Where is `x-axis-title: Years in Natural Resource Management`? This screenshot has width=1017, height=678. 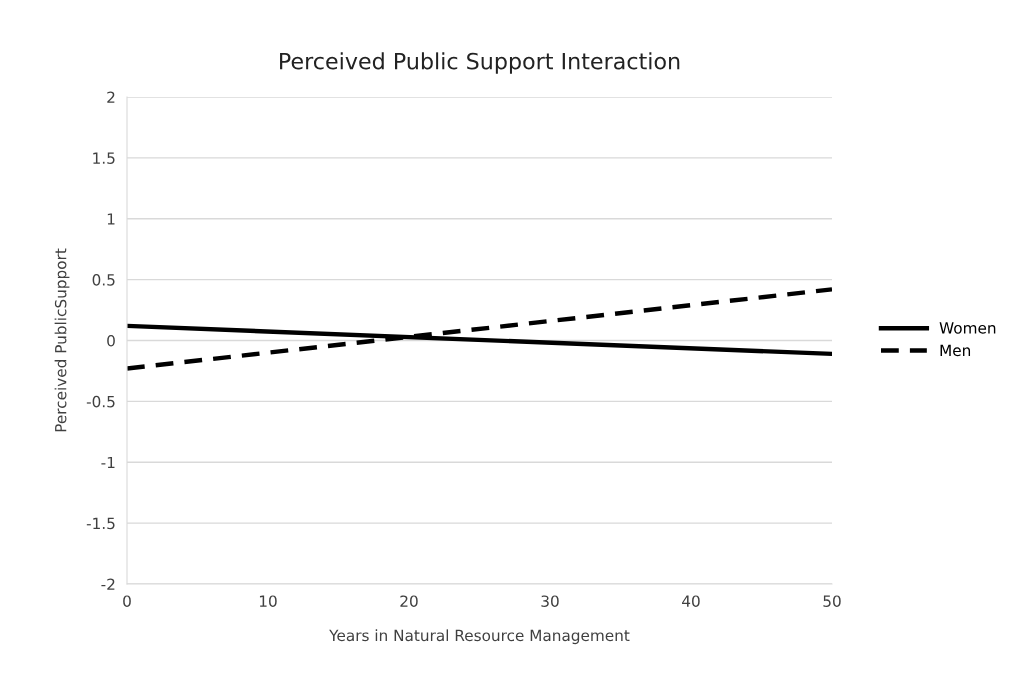 x-axis-title: Years in Natural Resource Management is located at coordinates (479, 637).